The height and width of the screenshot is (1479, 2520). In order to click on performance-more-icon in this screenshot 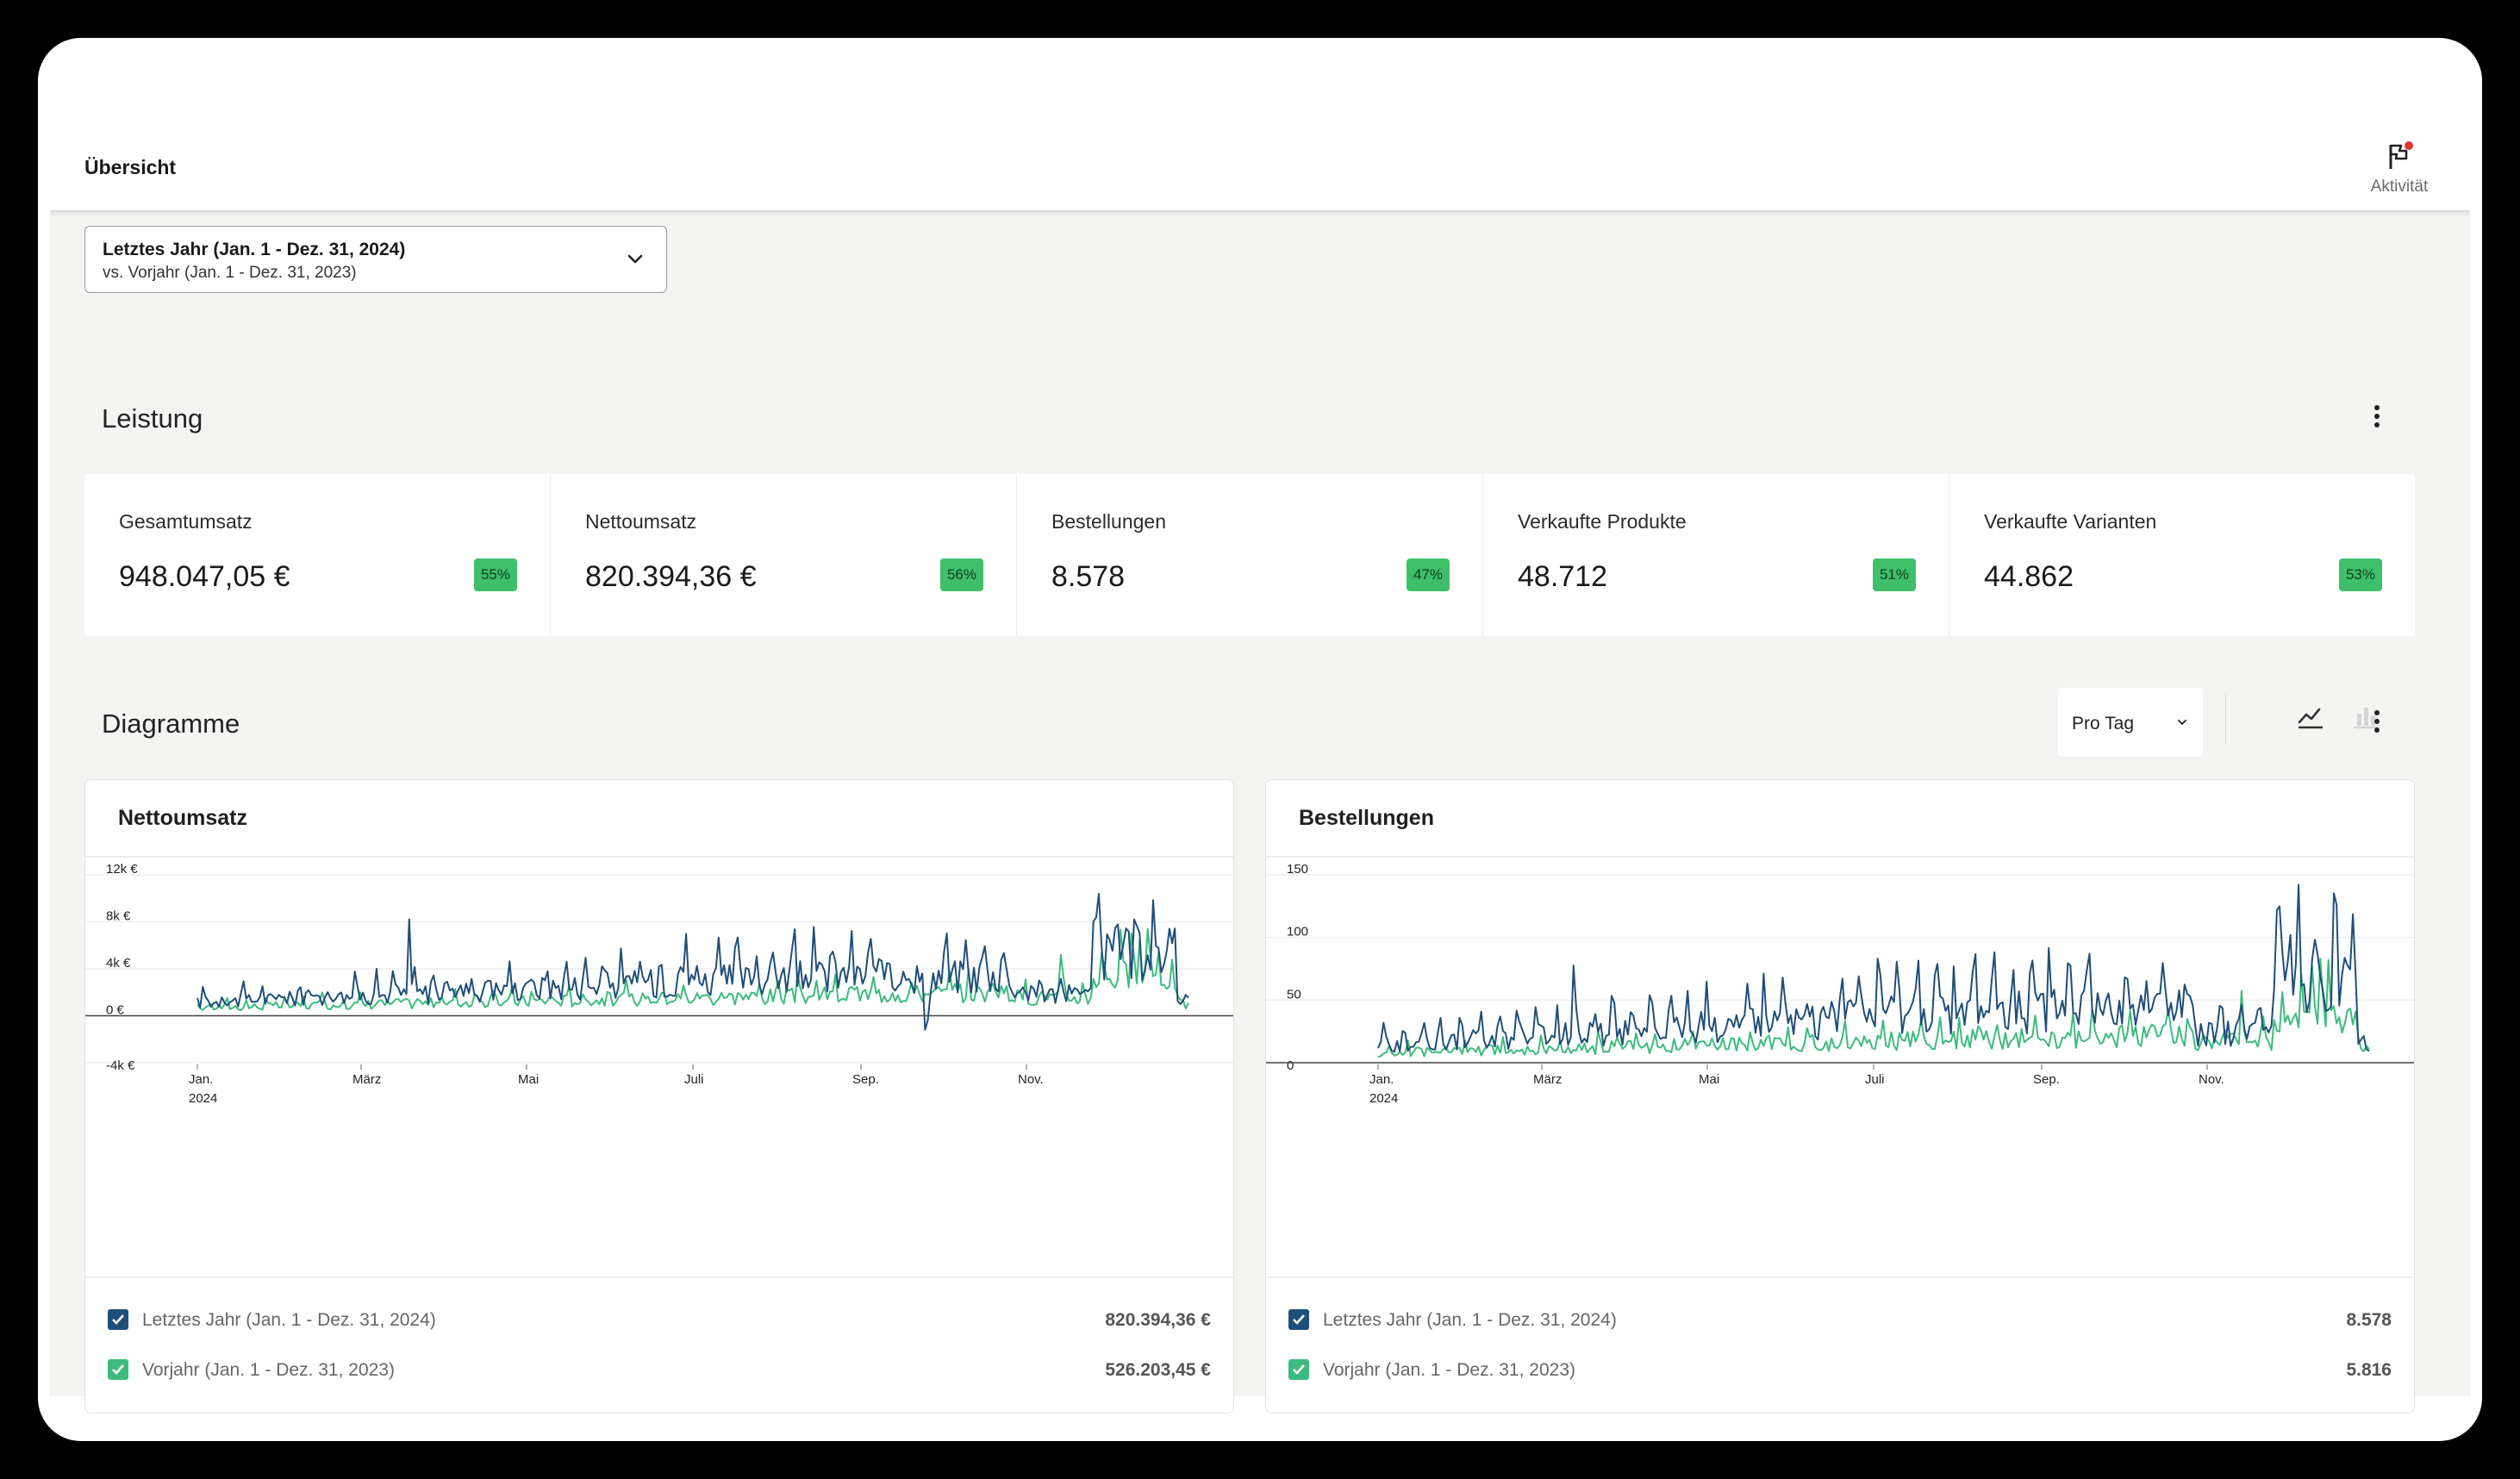, I will do `click(2377, 419)`.